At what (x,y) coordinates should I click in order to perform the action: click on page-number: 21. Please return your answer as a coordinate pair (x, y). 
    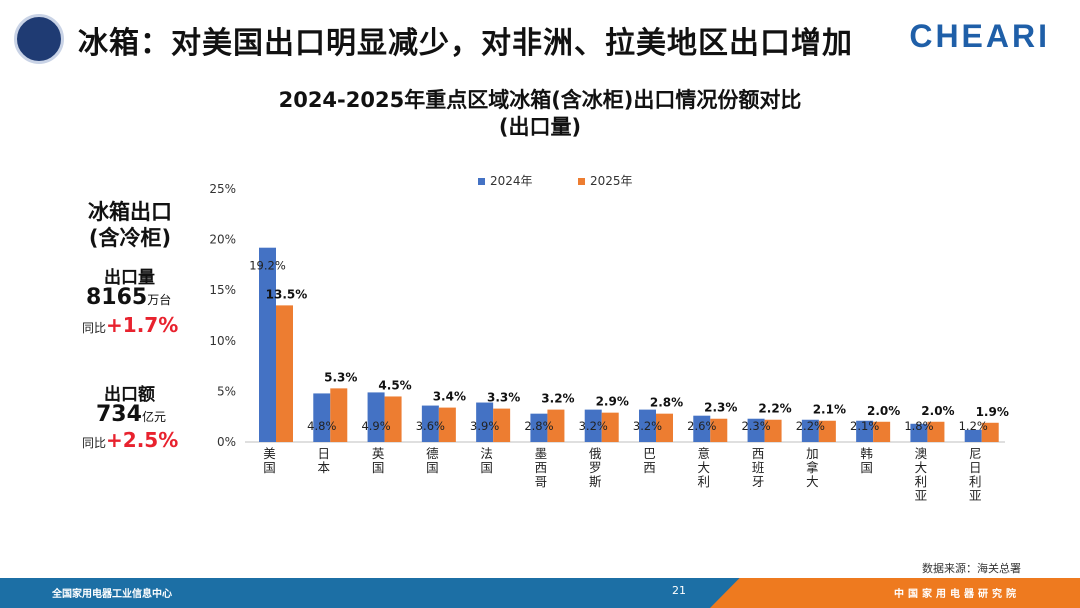
    Looking at the image, I should click on (679, 590).